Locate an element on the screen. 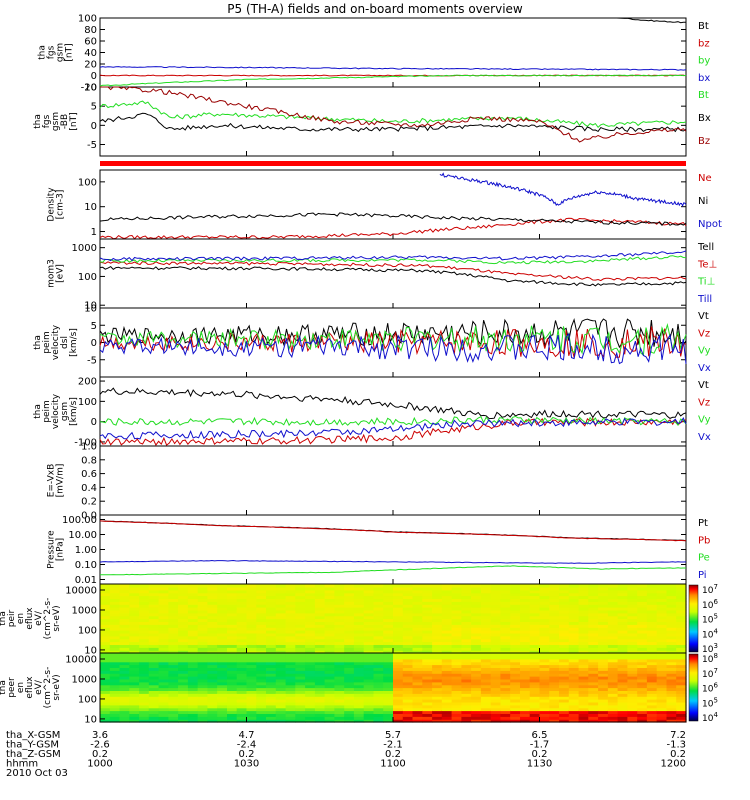 The width and height of the screenshot is (750, 800). y-tick-label: 0.0 is located at coordinates (89, 516).